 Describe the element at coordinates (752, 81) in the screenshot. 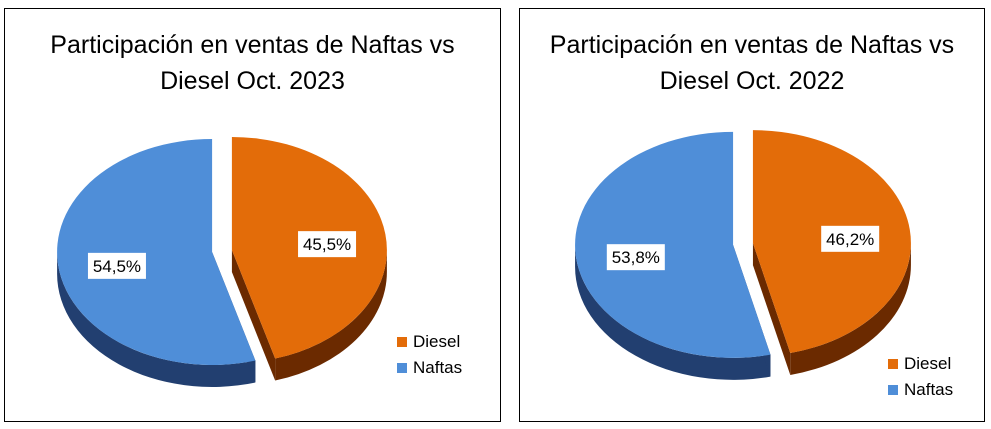

I see `chart-title-line-2: Diesel Oct. 2022` at that location.